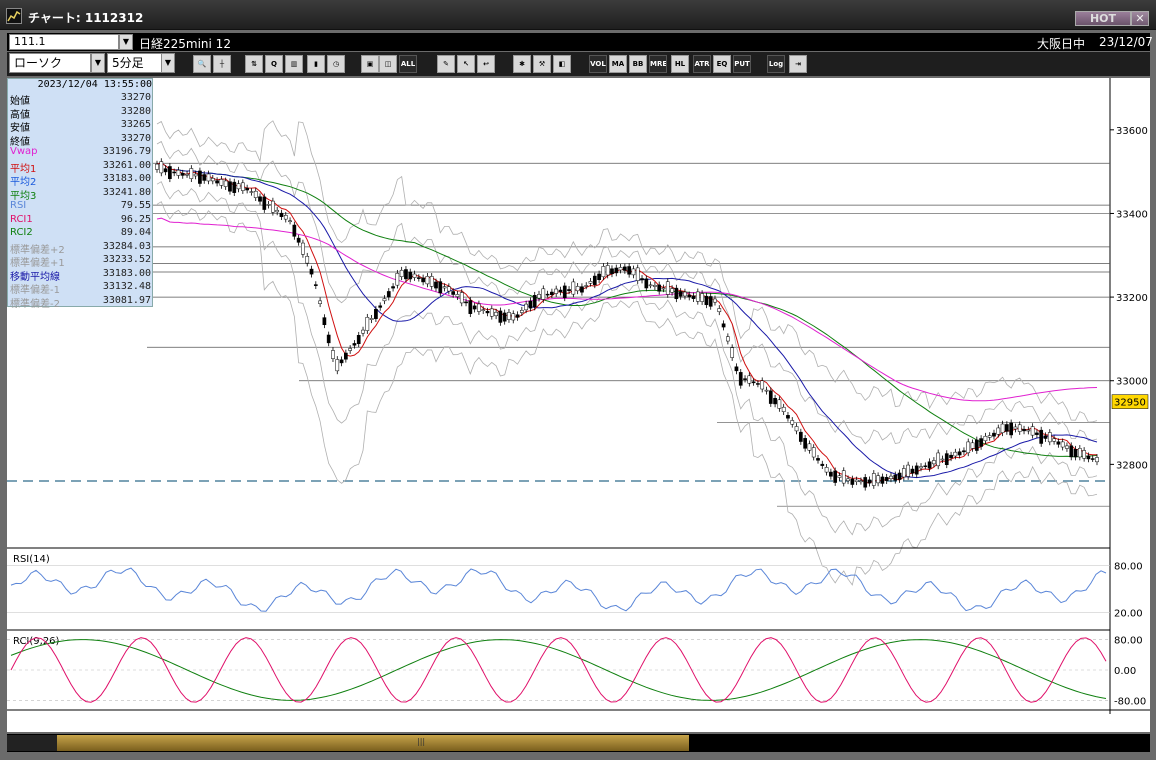 The height and width of the screenshot is (760, 1156). What do you see at coordinates (274, 64) in the screenshot?
I see `search-button: Q` at bounding box center [274, 64].